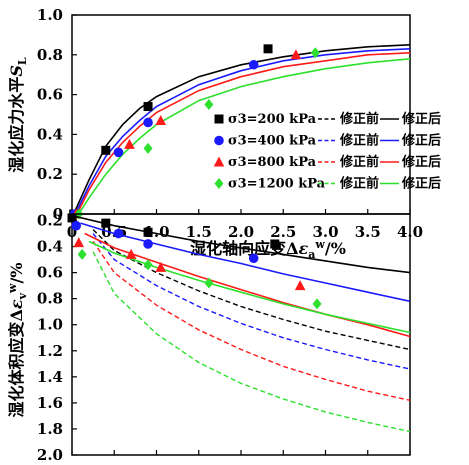 This screenshot has height=465, width=469. Describe the element at coordinates (18, 115) in the screenshot. I see `top-y-axis-title: 湿化应力水平SL` at that location.